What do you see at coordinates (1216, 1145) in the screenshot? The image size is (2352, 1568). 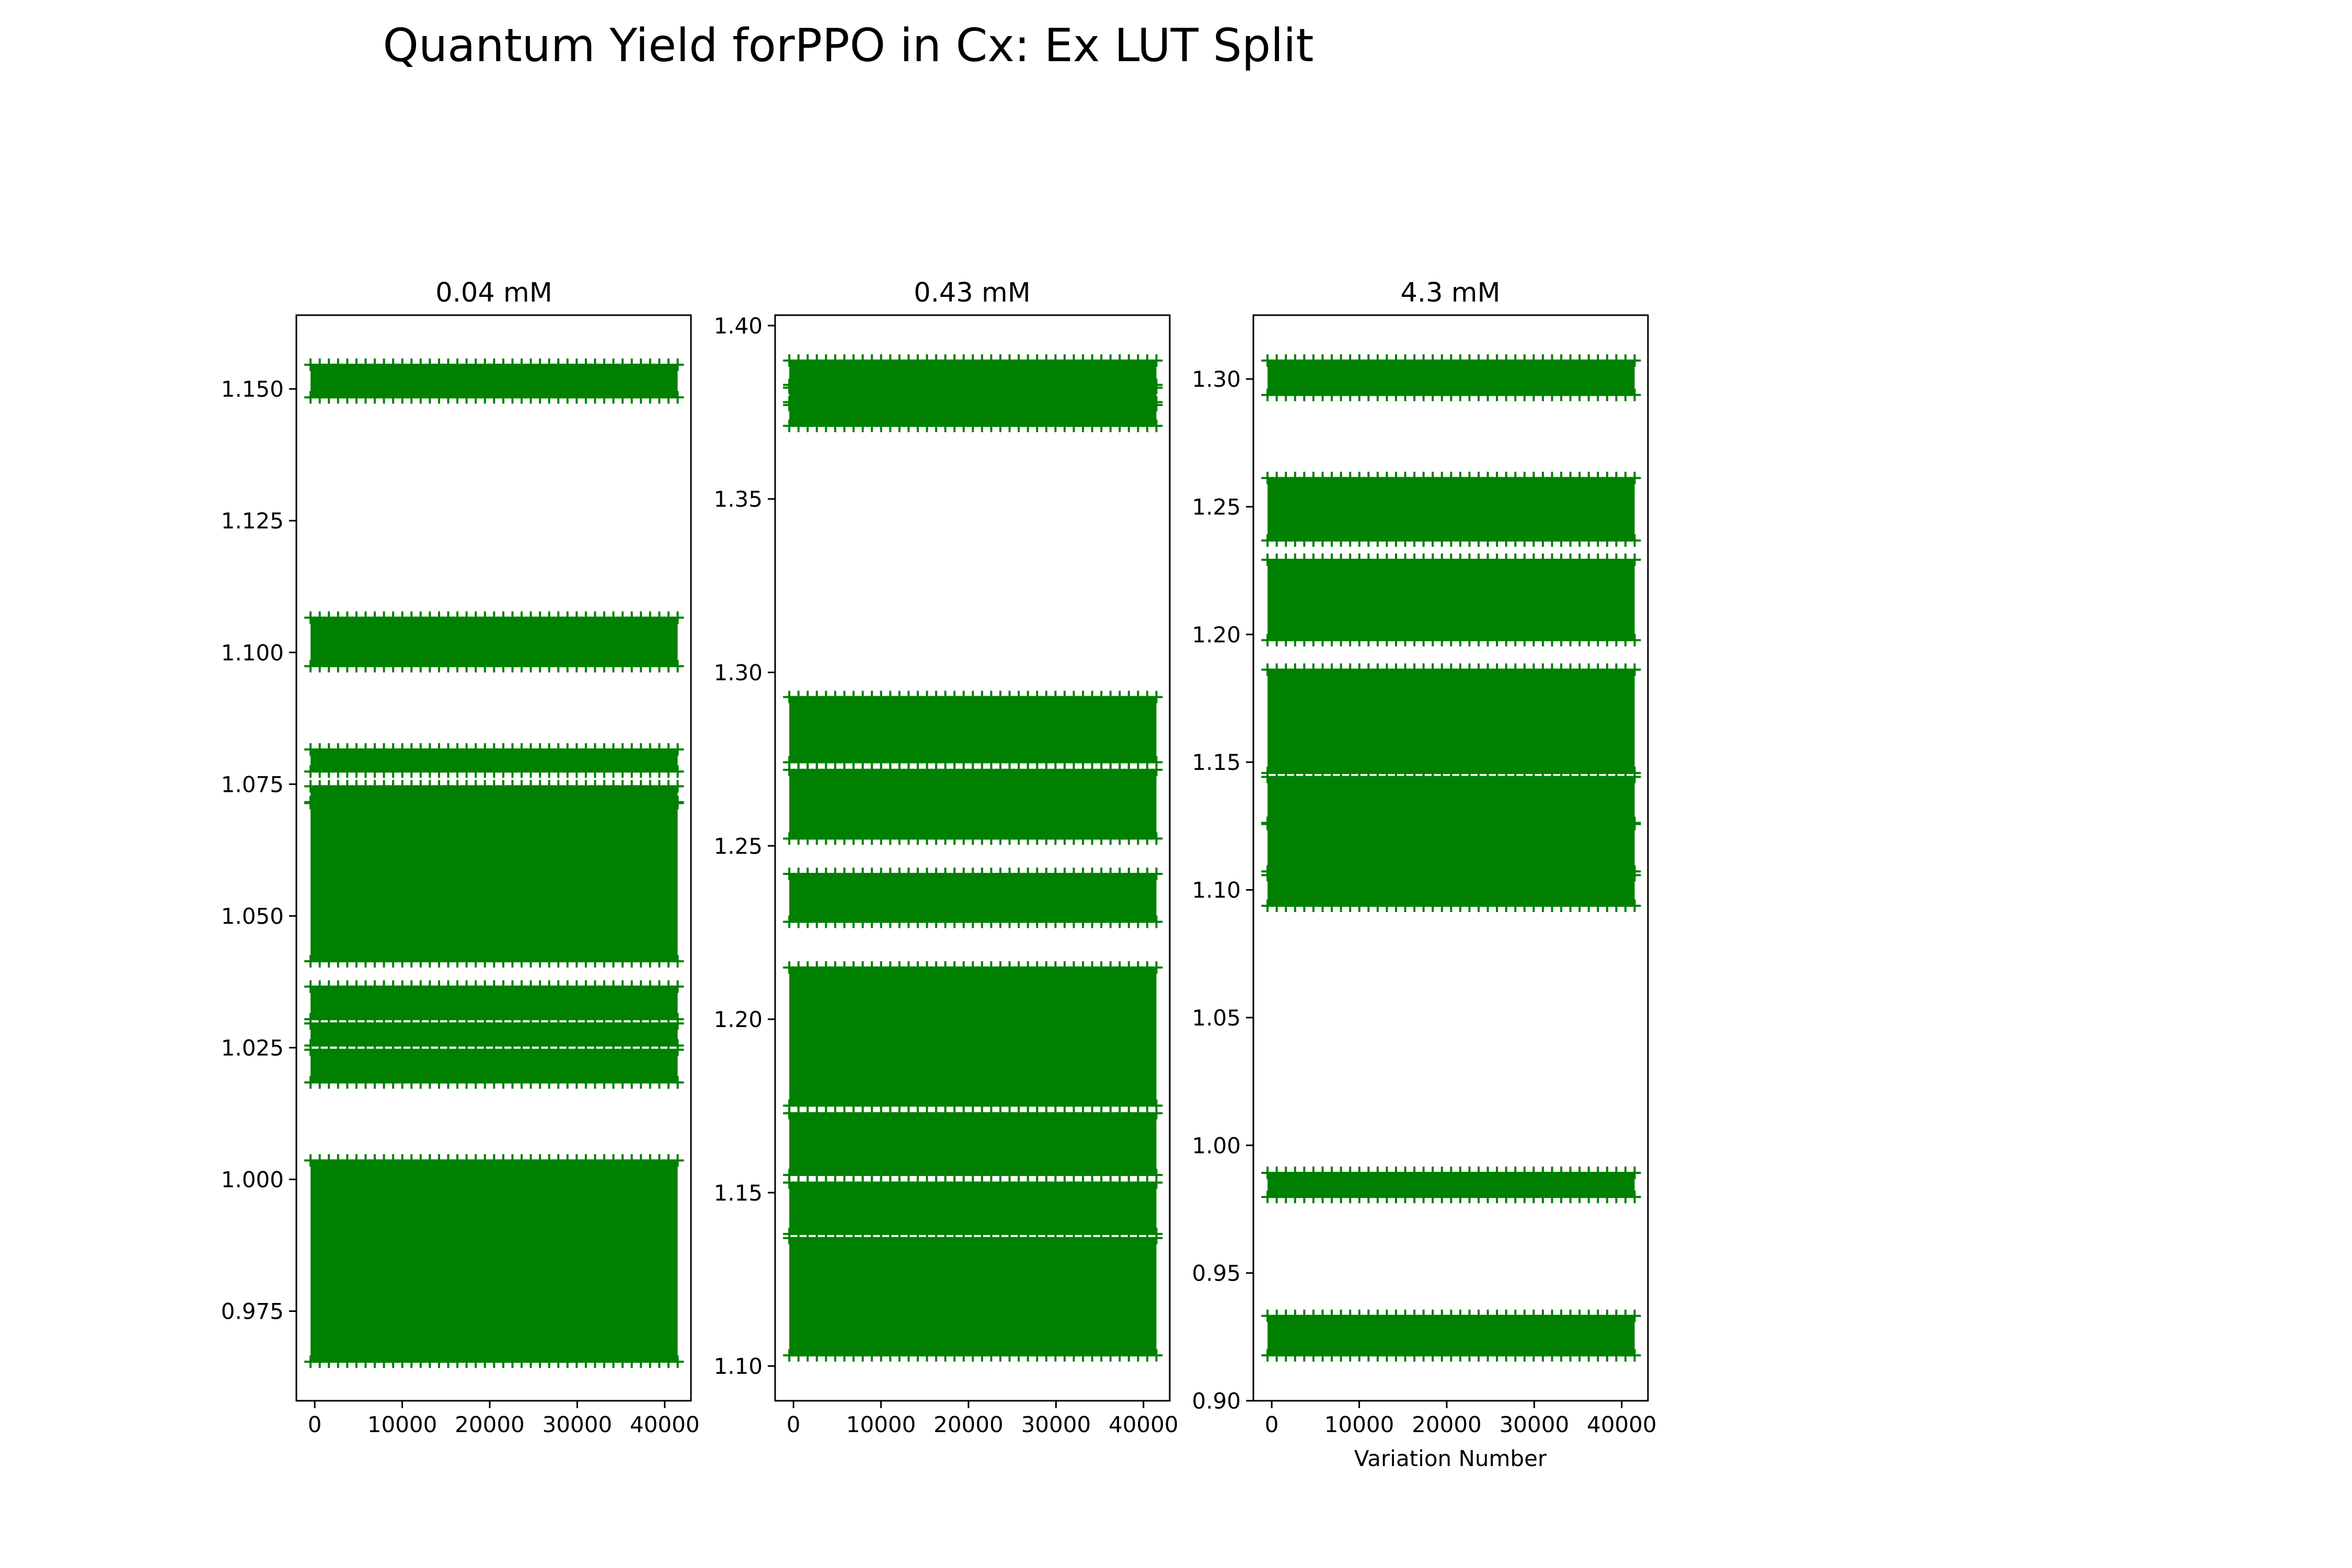 I see `y-tick-label: 1.00` at bounding box center [1216, 1145].